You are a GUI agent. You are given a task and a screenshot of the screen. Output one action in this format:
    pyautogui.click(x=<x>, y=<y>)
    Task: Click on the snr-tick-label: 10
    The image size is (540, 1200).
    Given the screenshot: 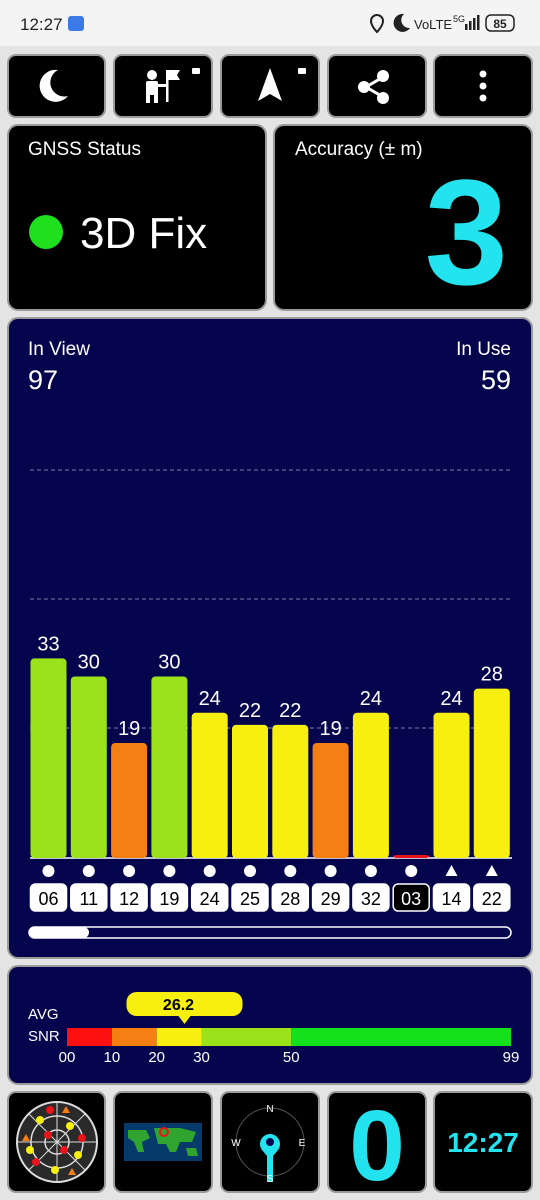 What is the action you would take?
    pyautogui.click(x=112, y=1057)
    